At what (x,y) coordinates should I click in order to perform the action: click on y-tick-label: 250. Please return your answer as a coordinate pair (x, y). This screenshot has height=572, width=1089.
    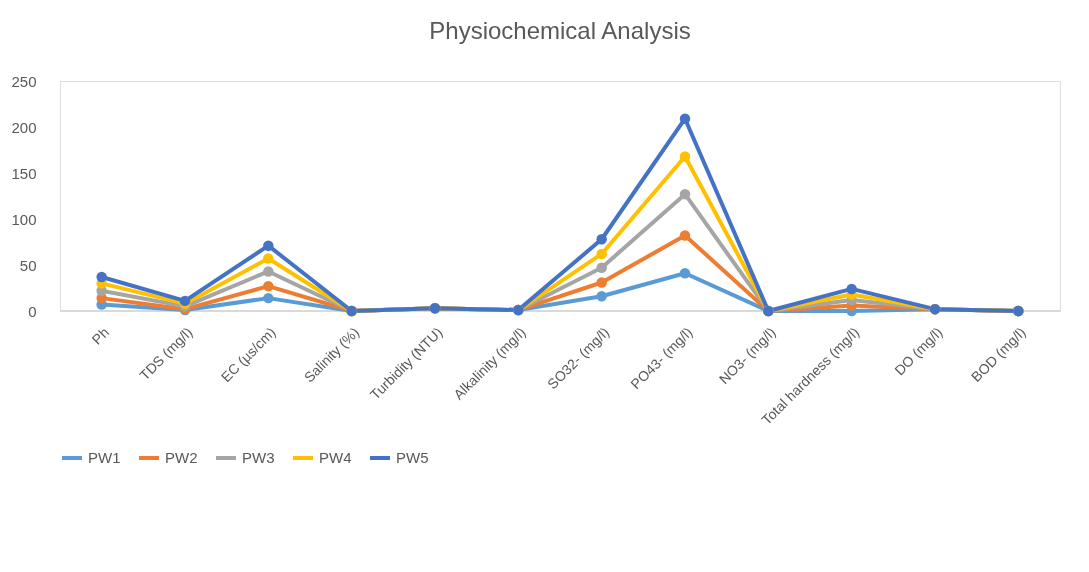
    Looking at the image, I should click on (24, 81).